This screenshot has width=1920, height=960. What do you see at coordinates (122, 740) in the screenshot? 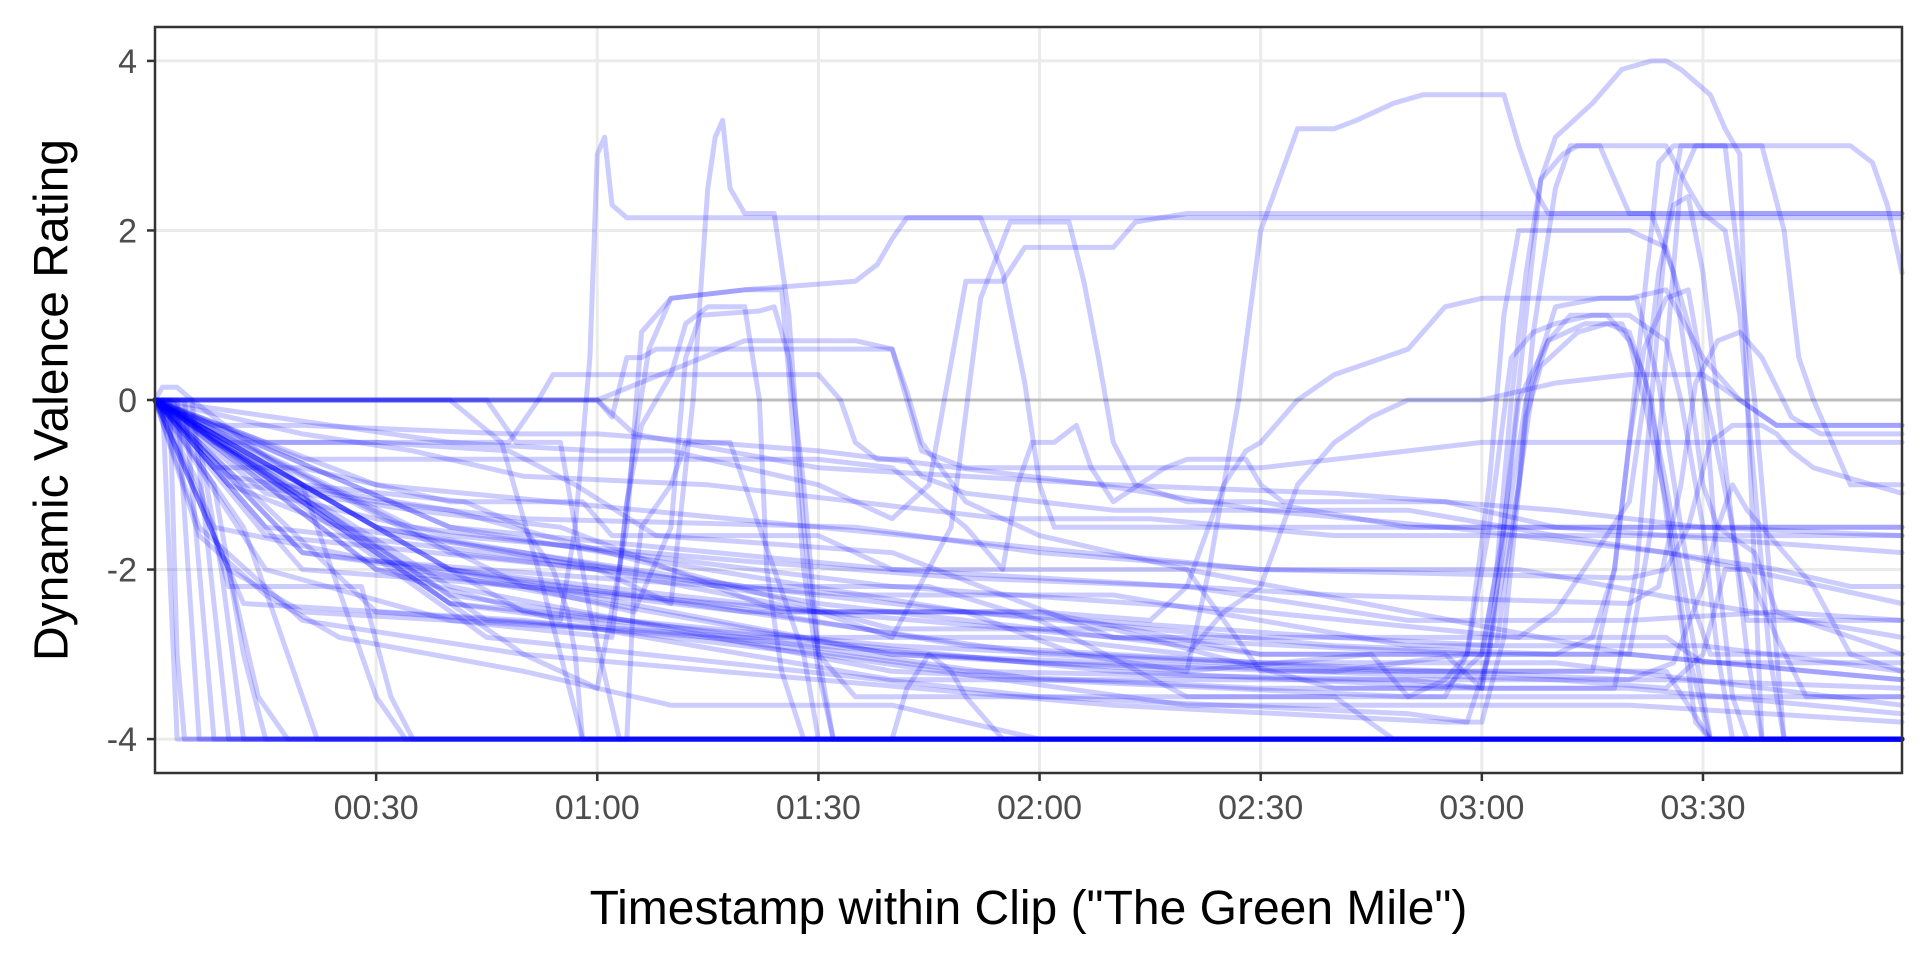
I see `y-tick-label-0: -4` at bounding box center [122, 740].